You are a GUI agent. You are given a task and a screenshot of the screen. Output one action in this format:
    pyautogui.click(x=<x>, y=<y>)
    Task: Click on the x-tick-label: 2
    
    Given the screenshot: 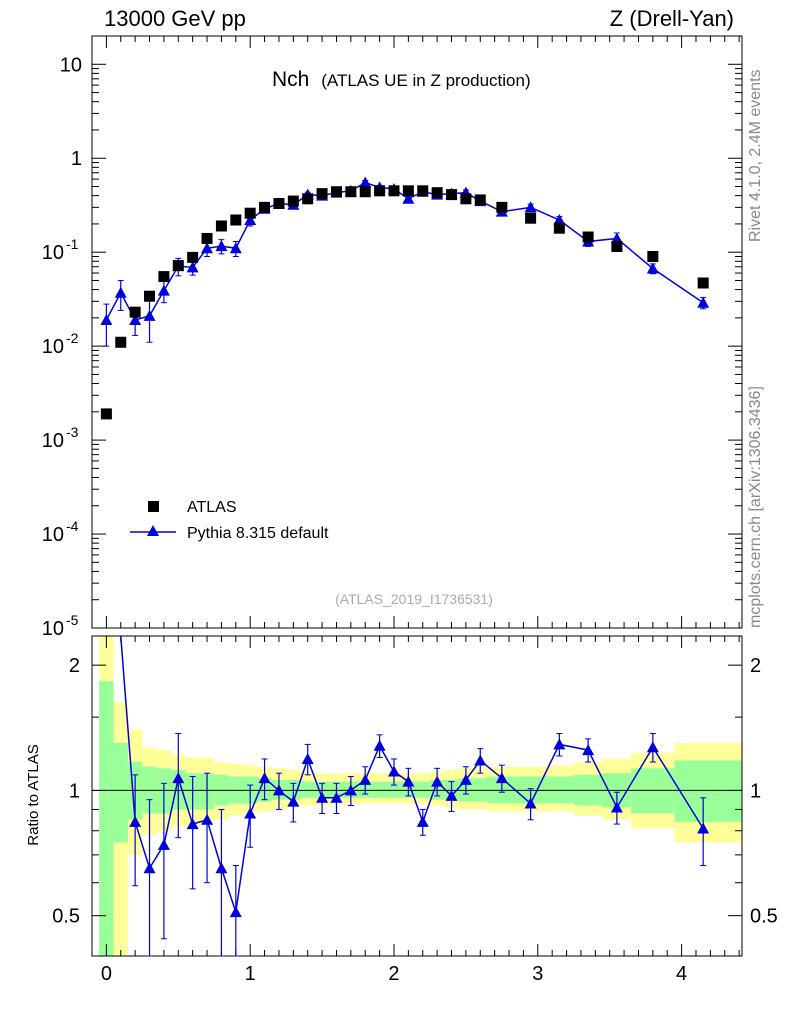 What is the action you would take?
    pyautogui.click(x=393, y=974)
    